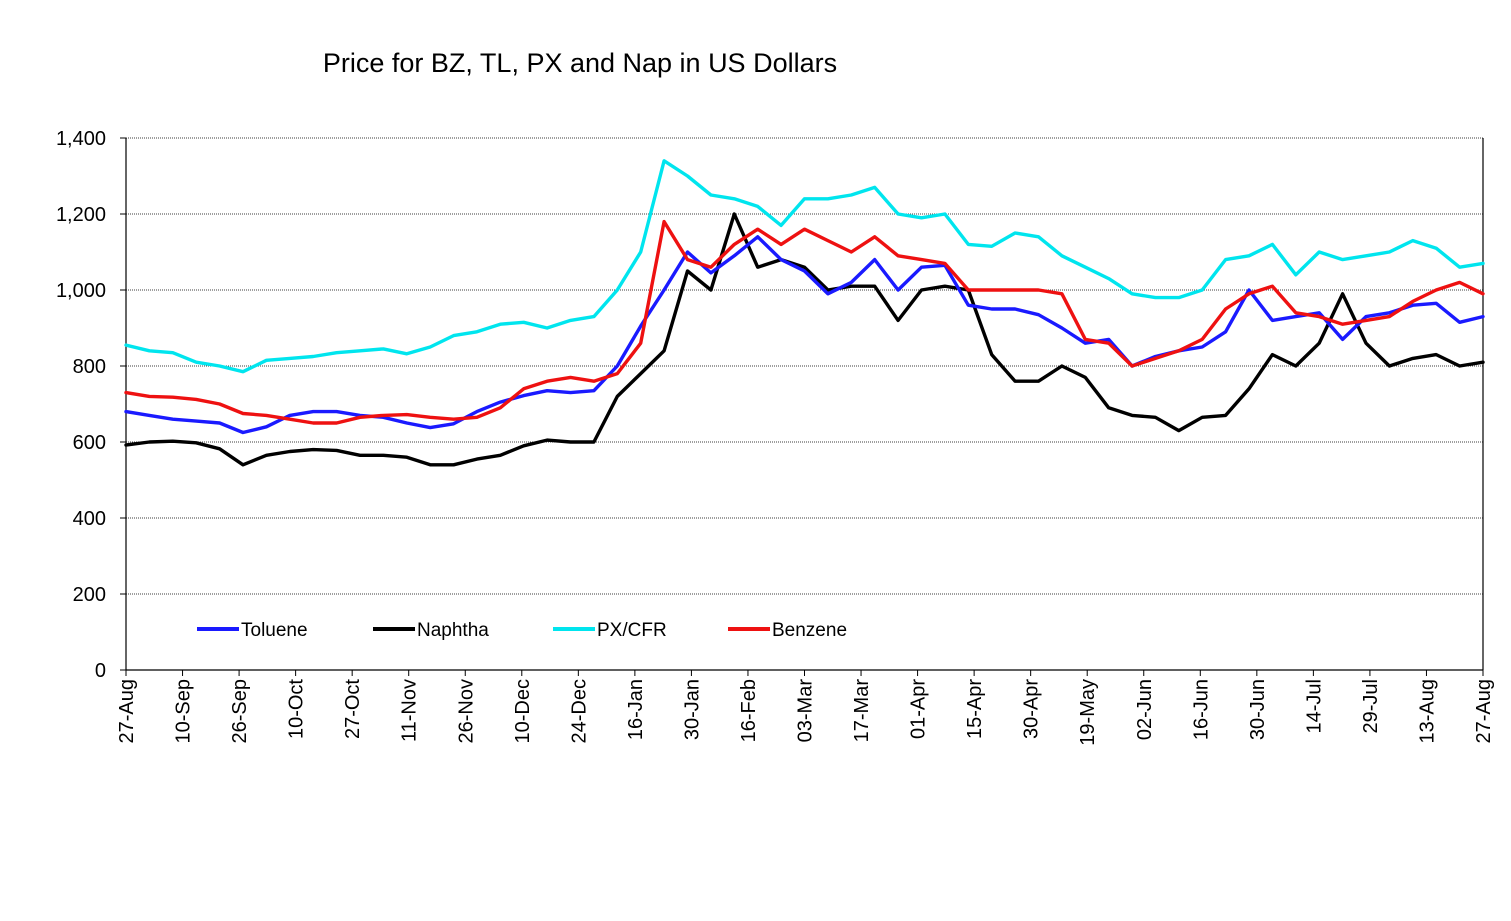  I want to click on x-tick-label: 03-Mar, so click(806, 711).